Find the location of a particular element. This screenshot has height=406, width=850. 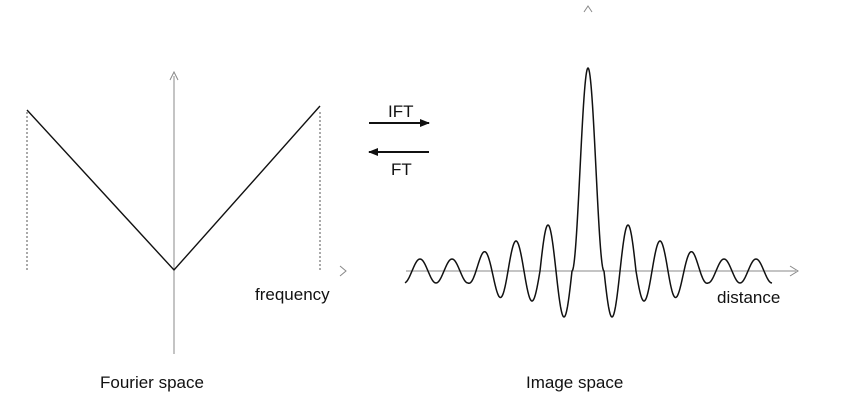

fourier-horizontal-axis-arrowhead is located at coordinates (343, 271).